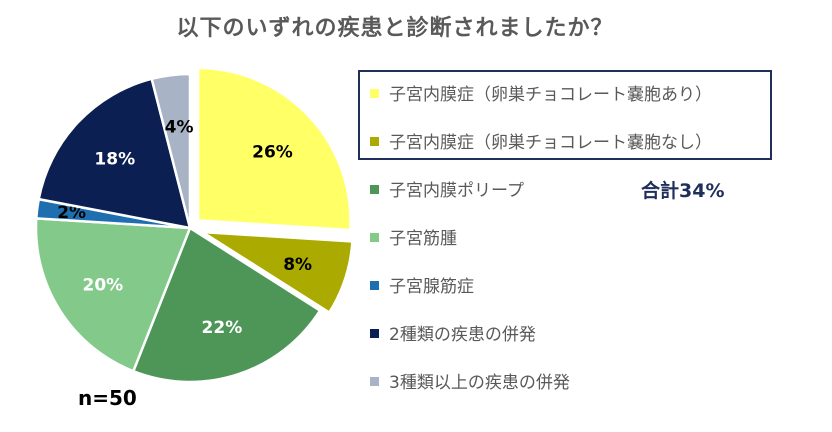 This screenshot has width=832, height=432. I want to click on legend-item-2: 子宮内膜症（卵巣チョコレート嚢胞なし）, so click(541, 140).